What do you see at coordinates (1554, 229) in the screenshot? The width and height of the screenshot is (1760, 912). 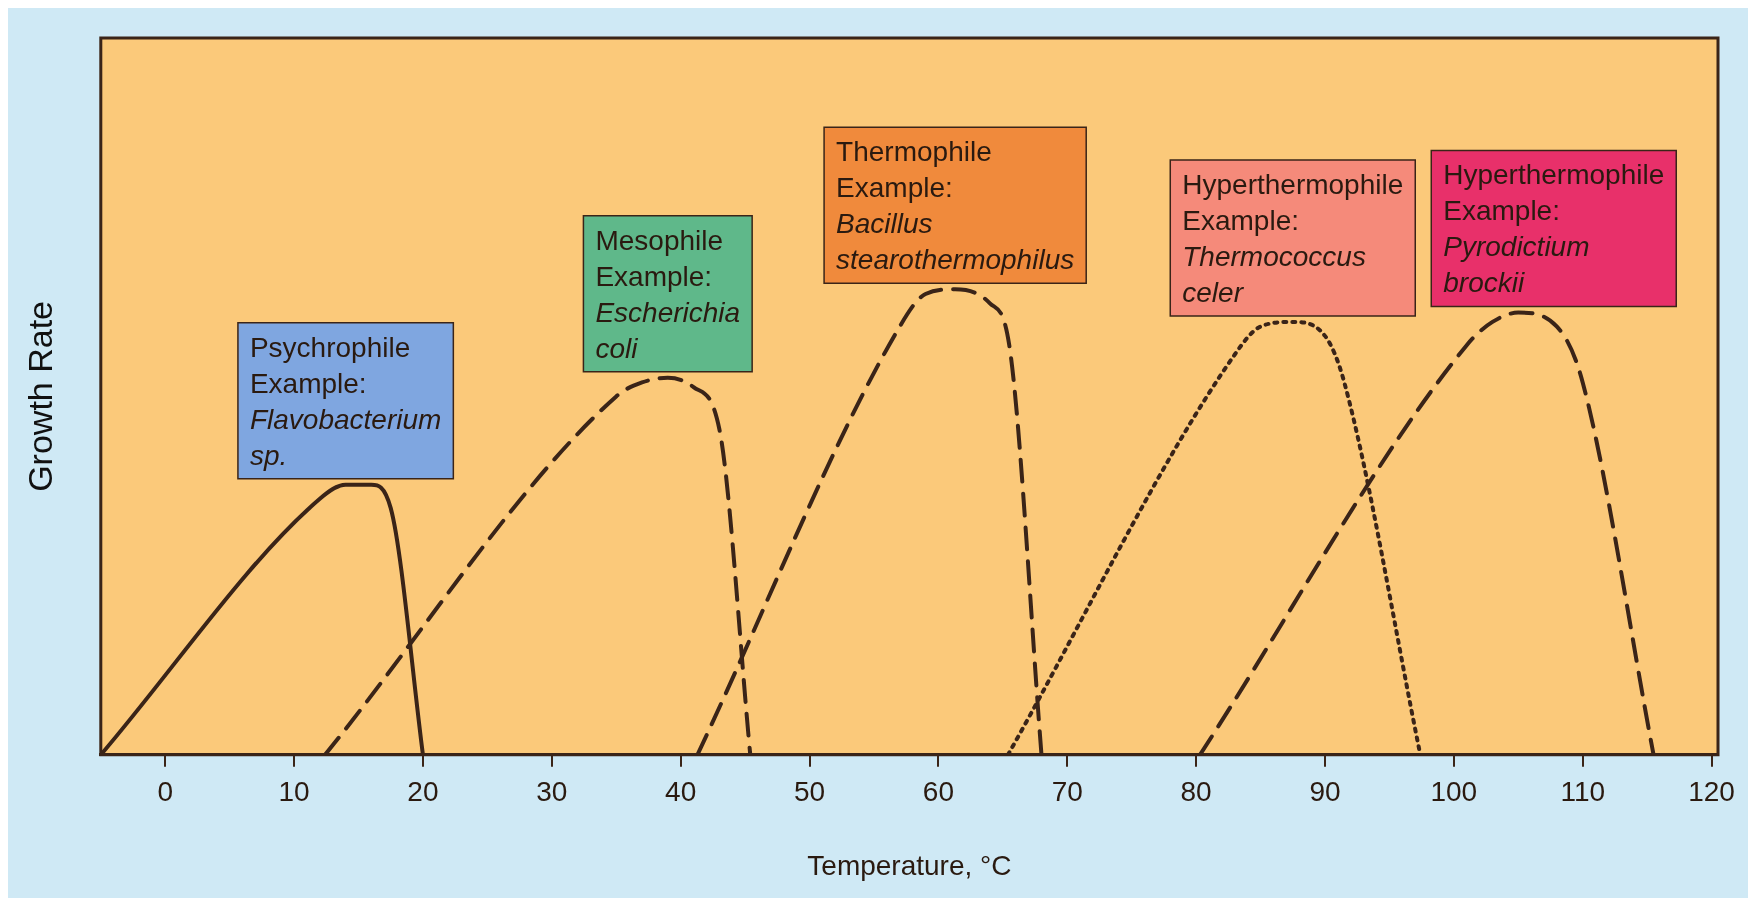 I see `series-label: Hyperthermophile Example: Pyrodictium brockii` at bounding box center [1554, 229].